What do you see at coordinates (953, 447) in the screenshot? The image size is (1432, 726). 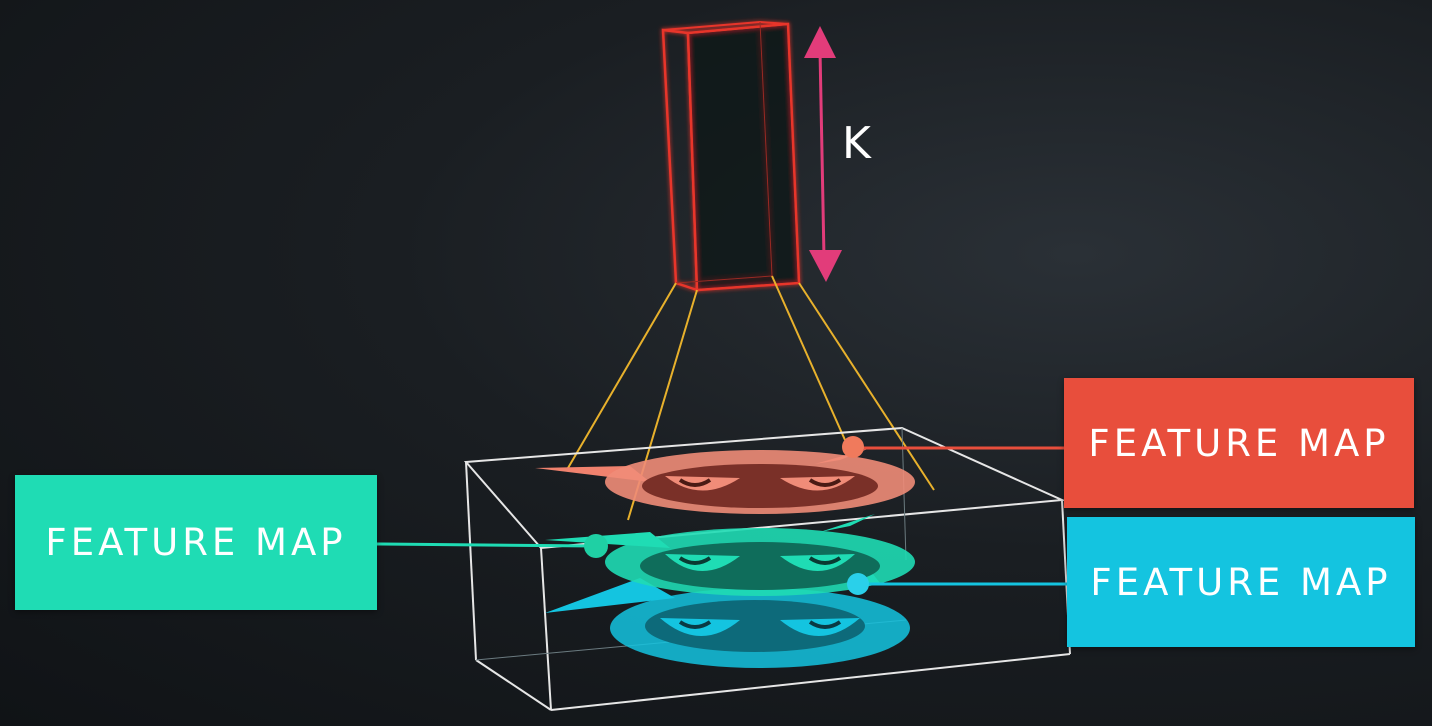 I see `connector-red` at bounding box center [953, 447].